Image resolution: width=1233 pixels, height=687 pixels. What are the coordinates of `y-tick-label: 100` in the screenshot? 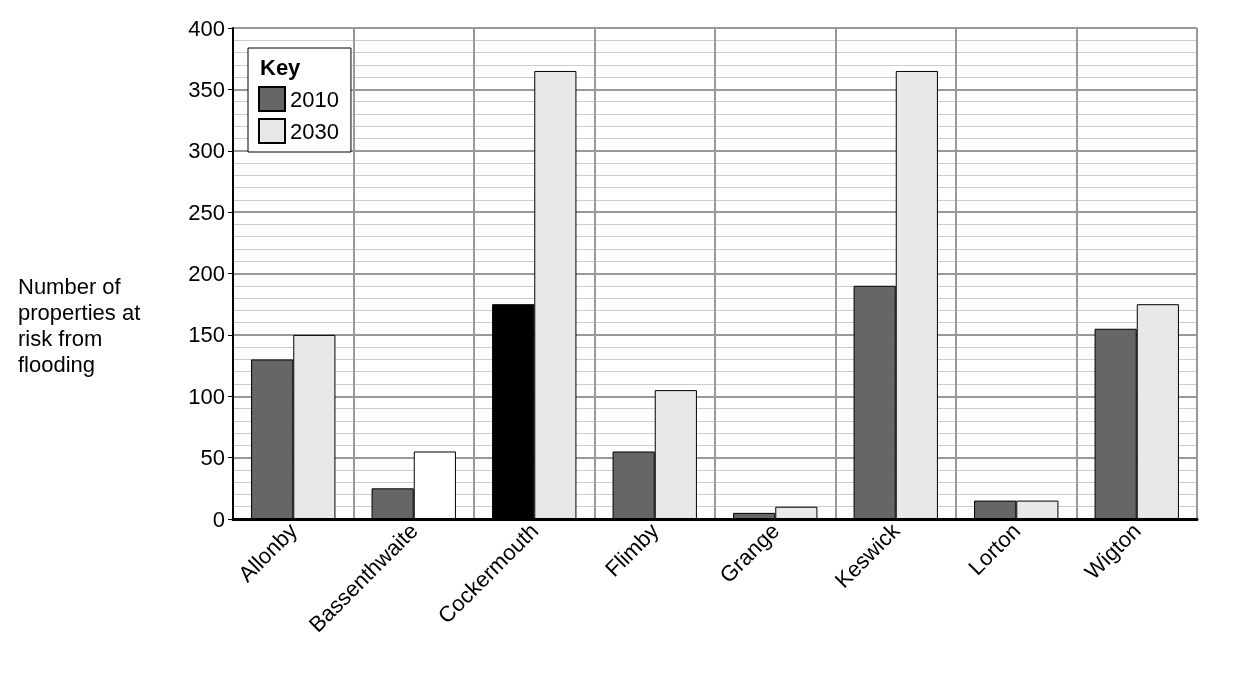 It's located at (206, 396).